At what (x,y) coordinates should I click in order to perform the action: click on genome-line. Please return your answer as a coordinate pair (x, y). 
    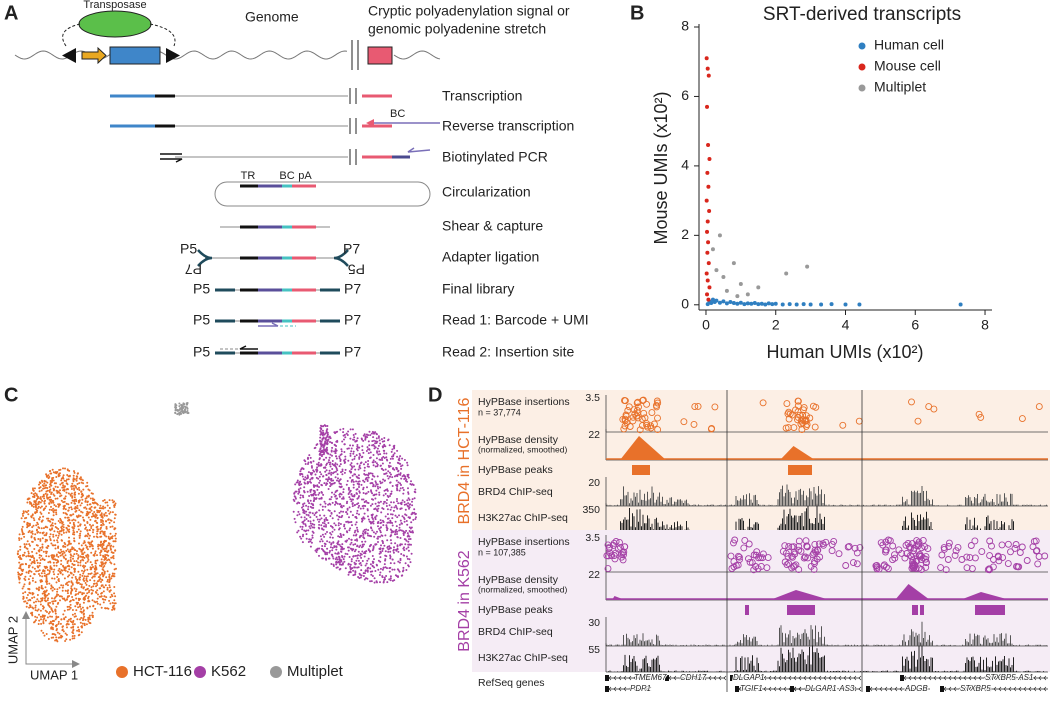
    Looking at the image, I should click on (417, 55).